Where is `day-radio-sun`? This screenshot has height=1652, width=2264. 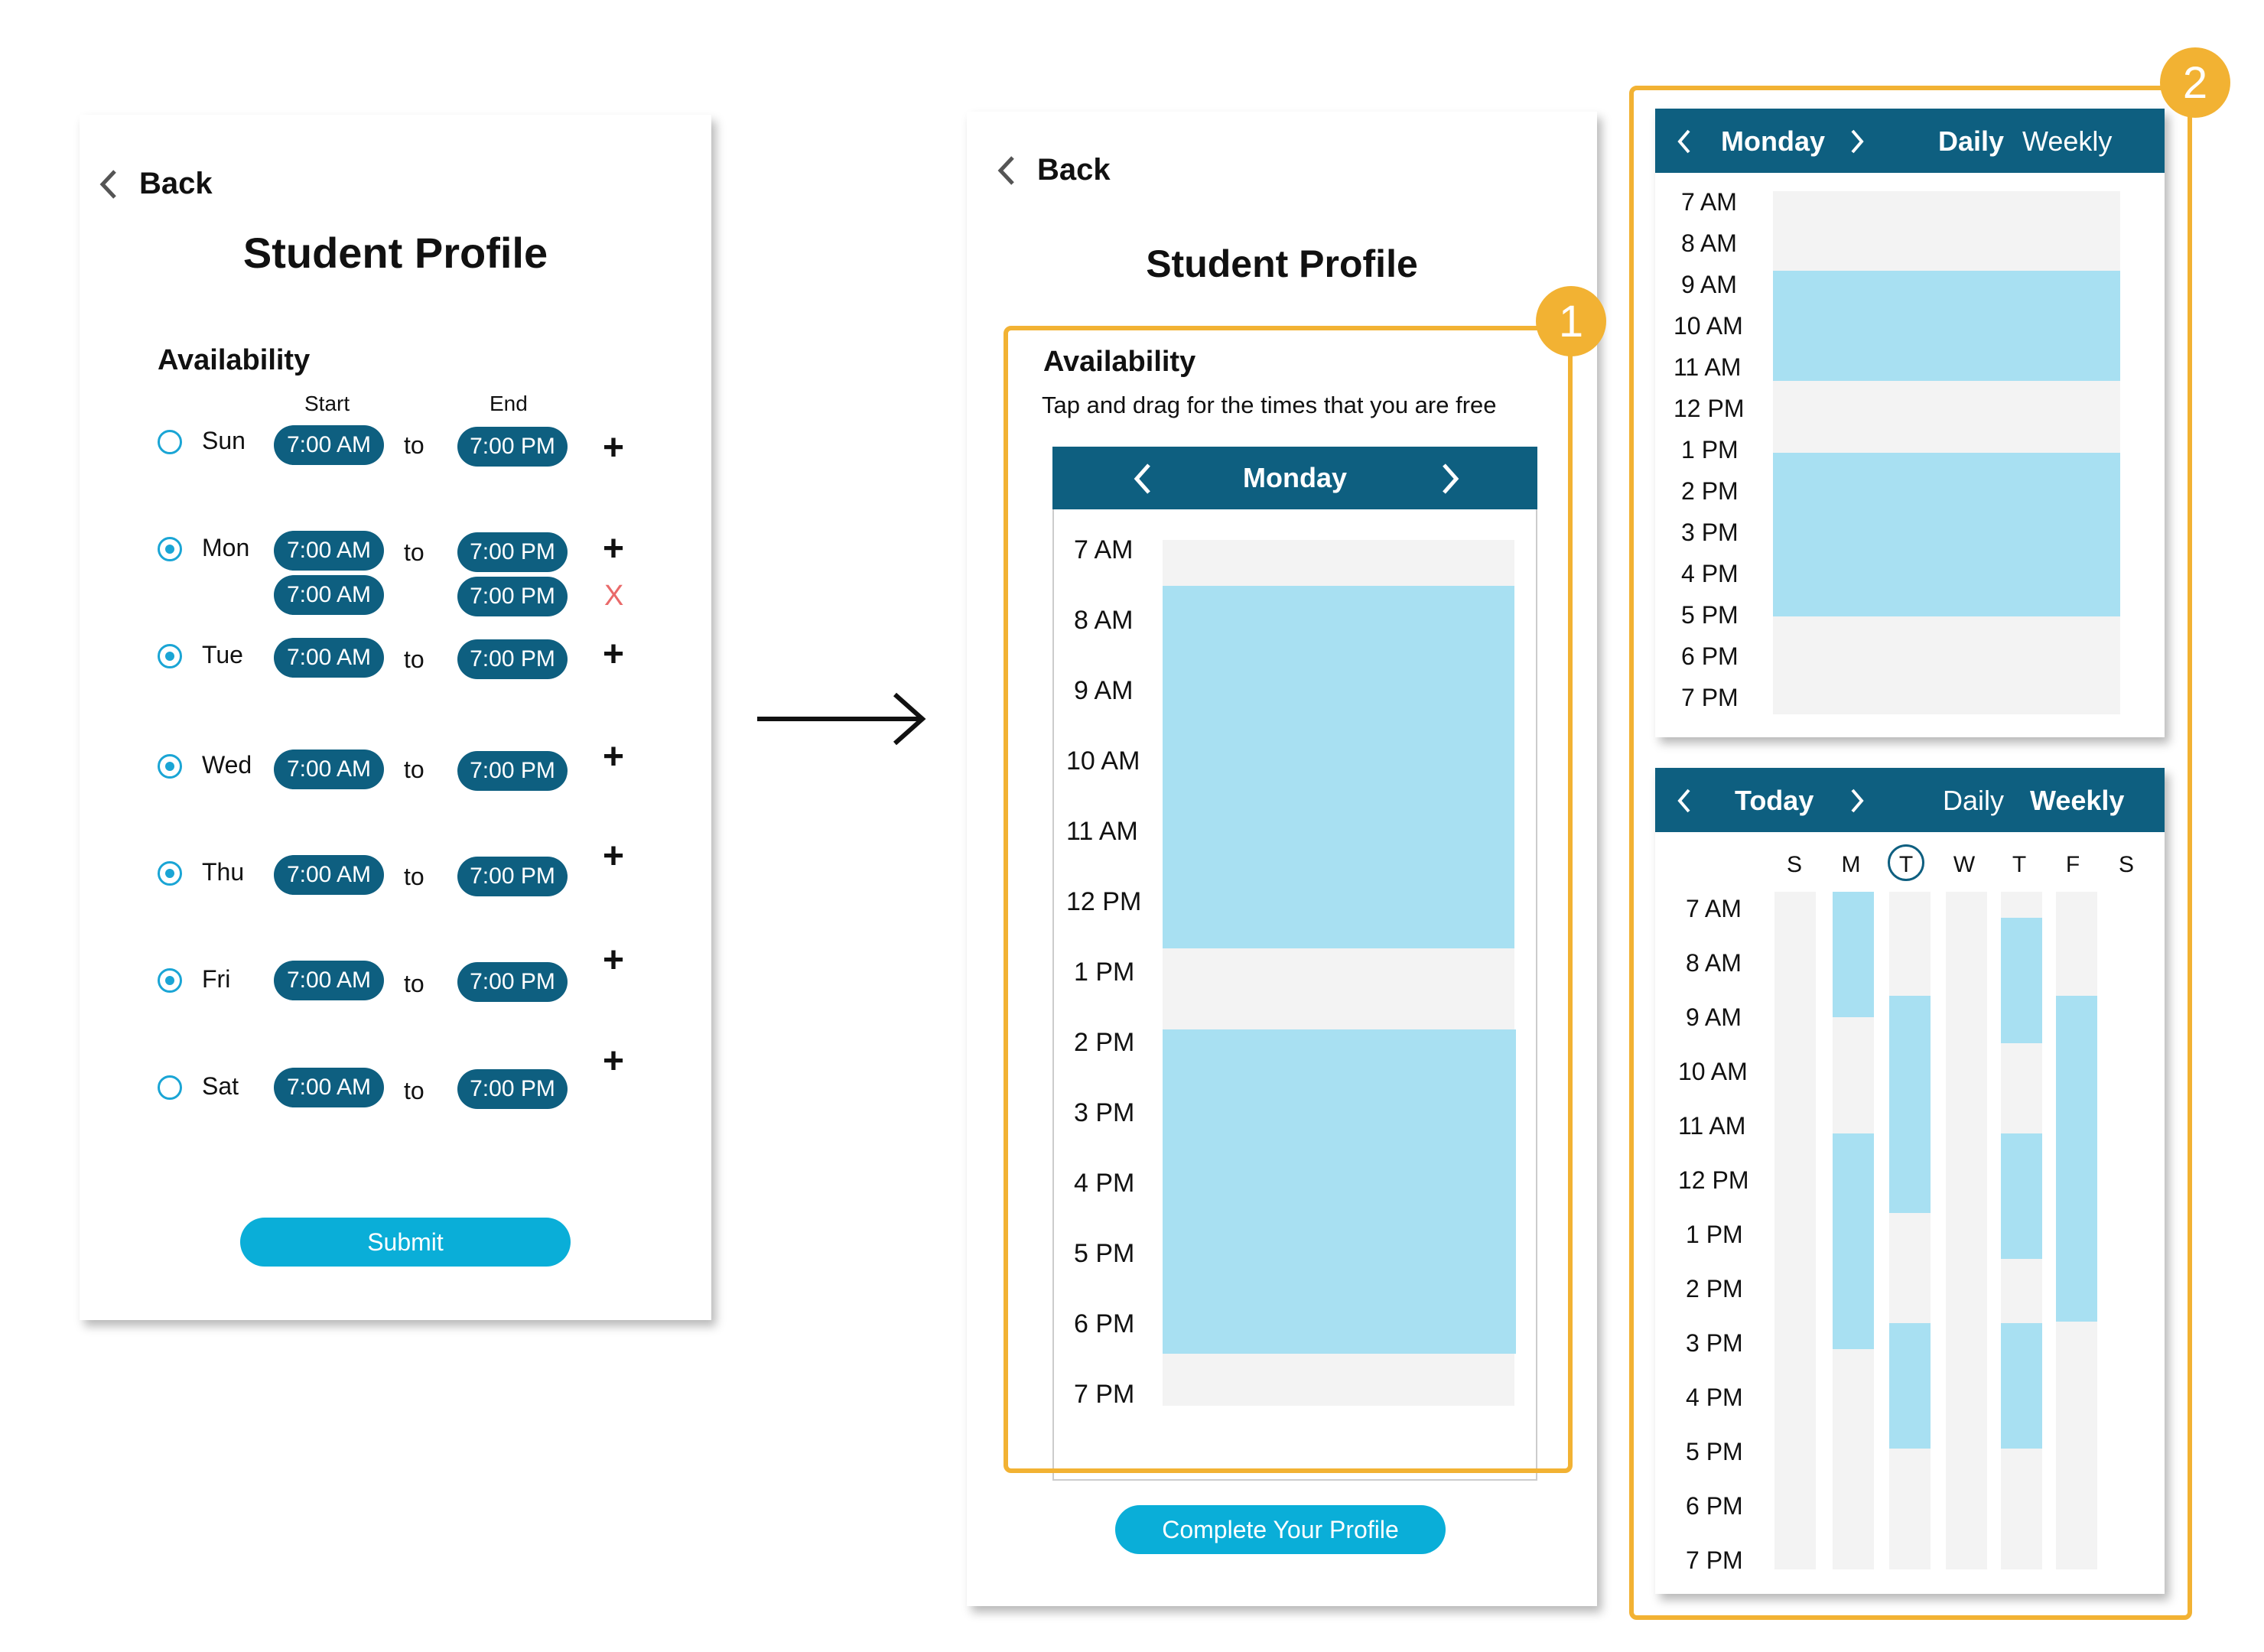 day-radio-sun is located at coordinates (170, 442).